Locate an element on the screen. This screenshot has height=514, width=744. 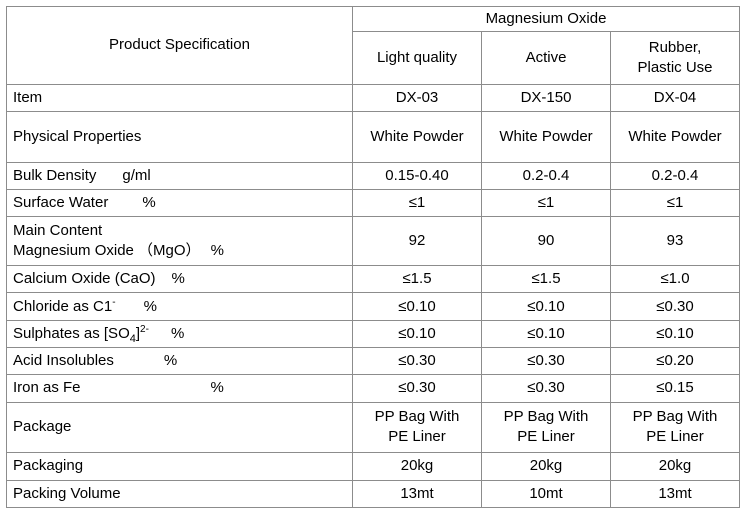
cell: DX-03 is located at coordinates (417, 98).